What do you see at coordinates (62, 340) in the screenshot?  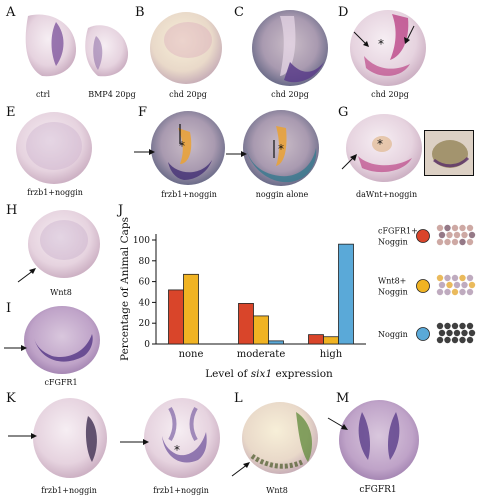 I see `embryo-image-i` at bounding box center [62, 340].